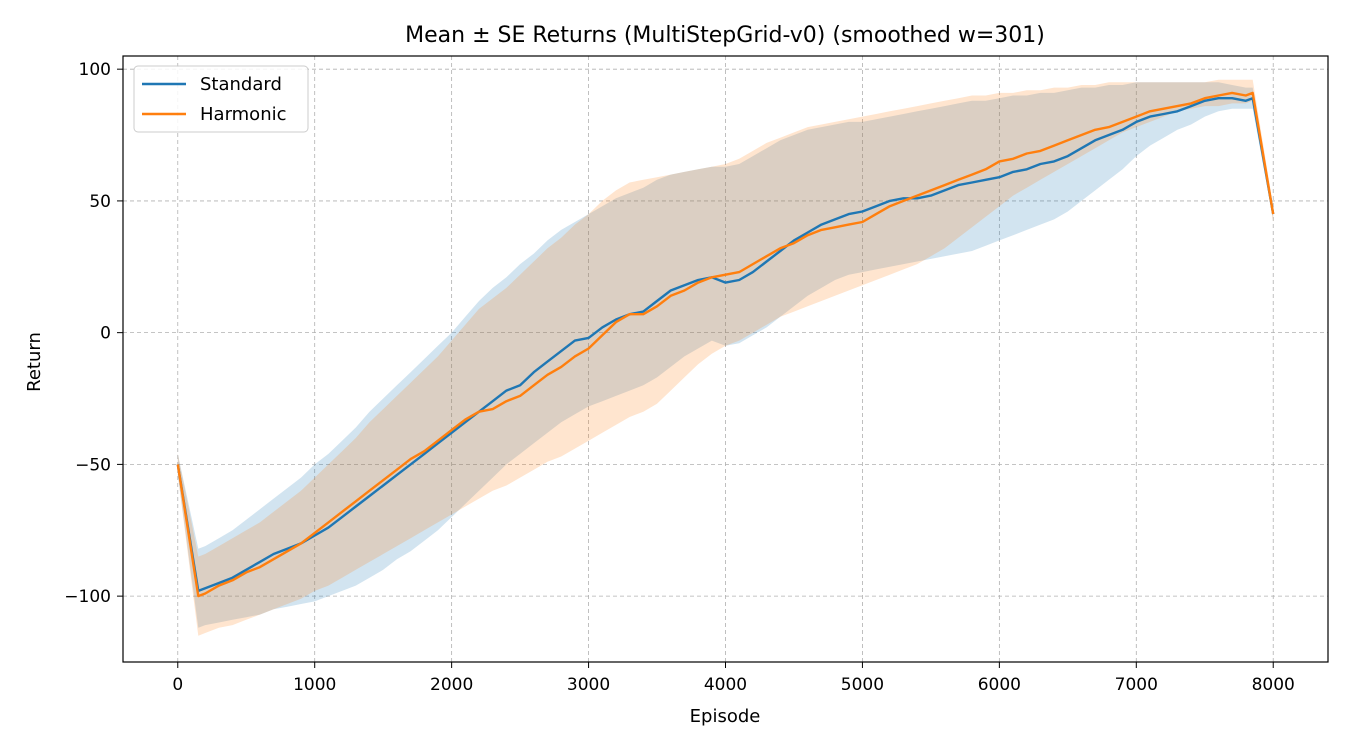  I want to click on legend-label-standard: Standard, so click(241, 84).